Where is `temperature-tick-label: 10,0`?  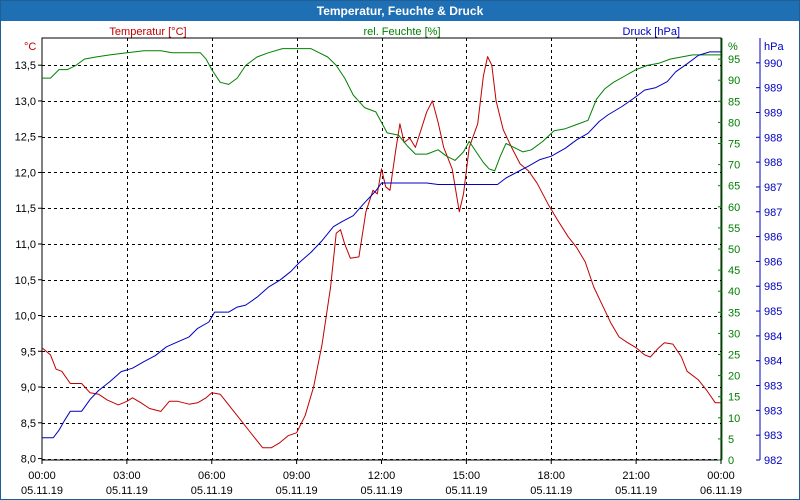 temperature-tick-label: 10,0 is located at coordinates (25, 317).